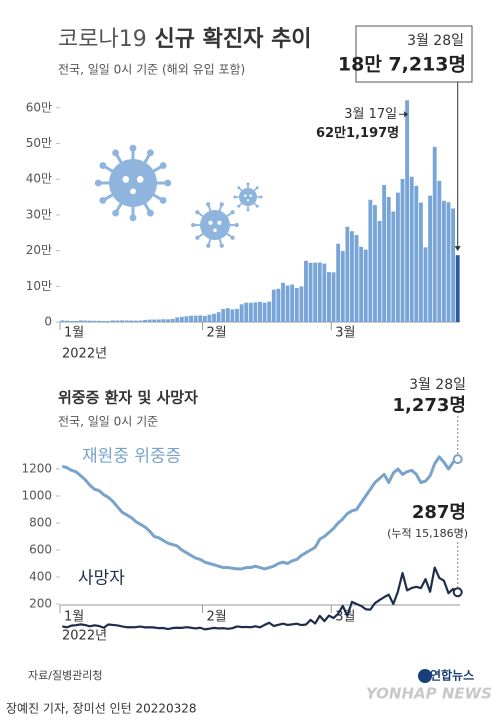  I want to click on series-label: 재원중 위중증, so click(131, 457).